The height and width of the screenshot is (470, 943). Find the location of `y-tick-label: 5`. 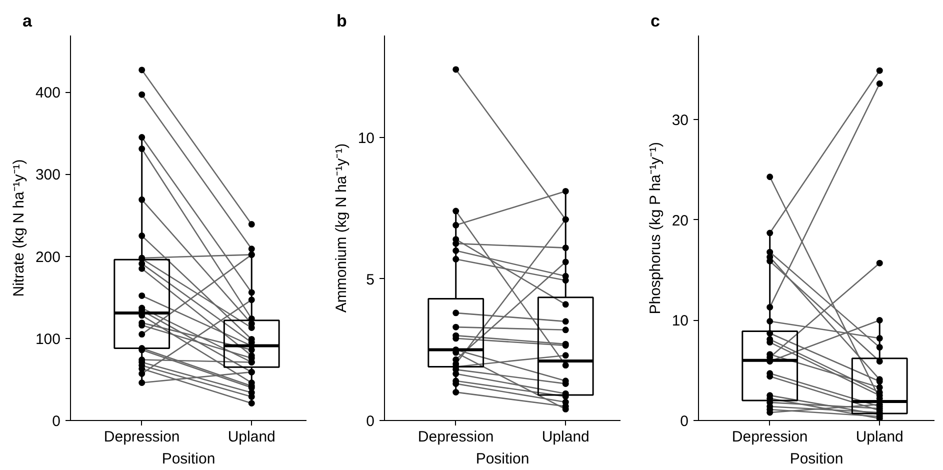

y-tick-label: 5 is located at coordinates (370, 279).